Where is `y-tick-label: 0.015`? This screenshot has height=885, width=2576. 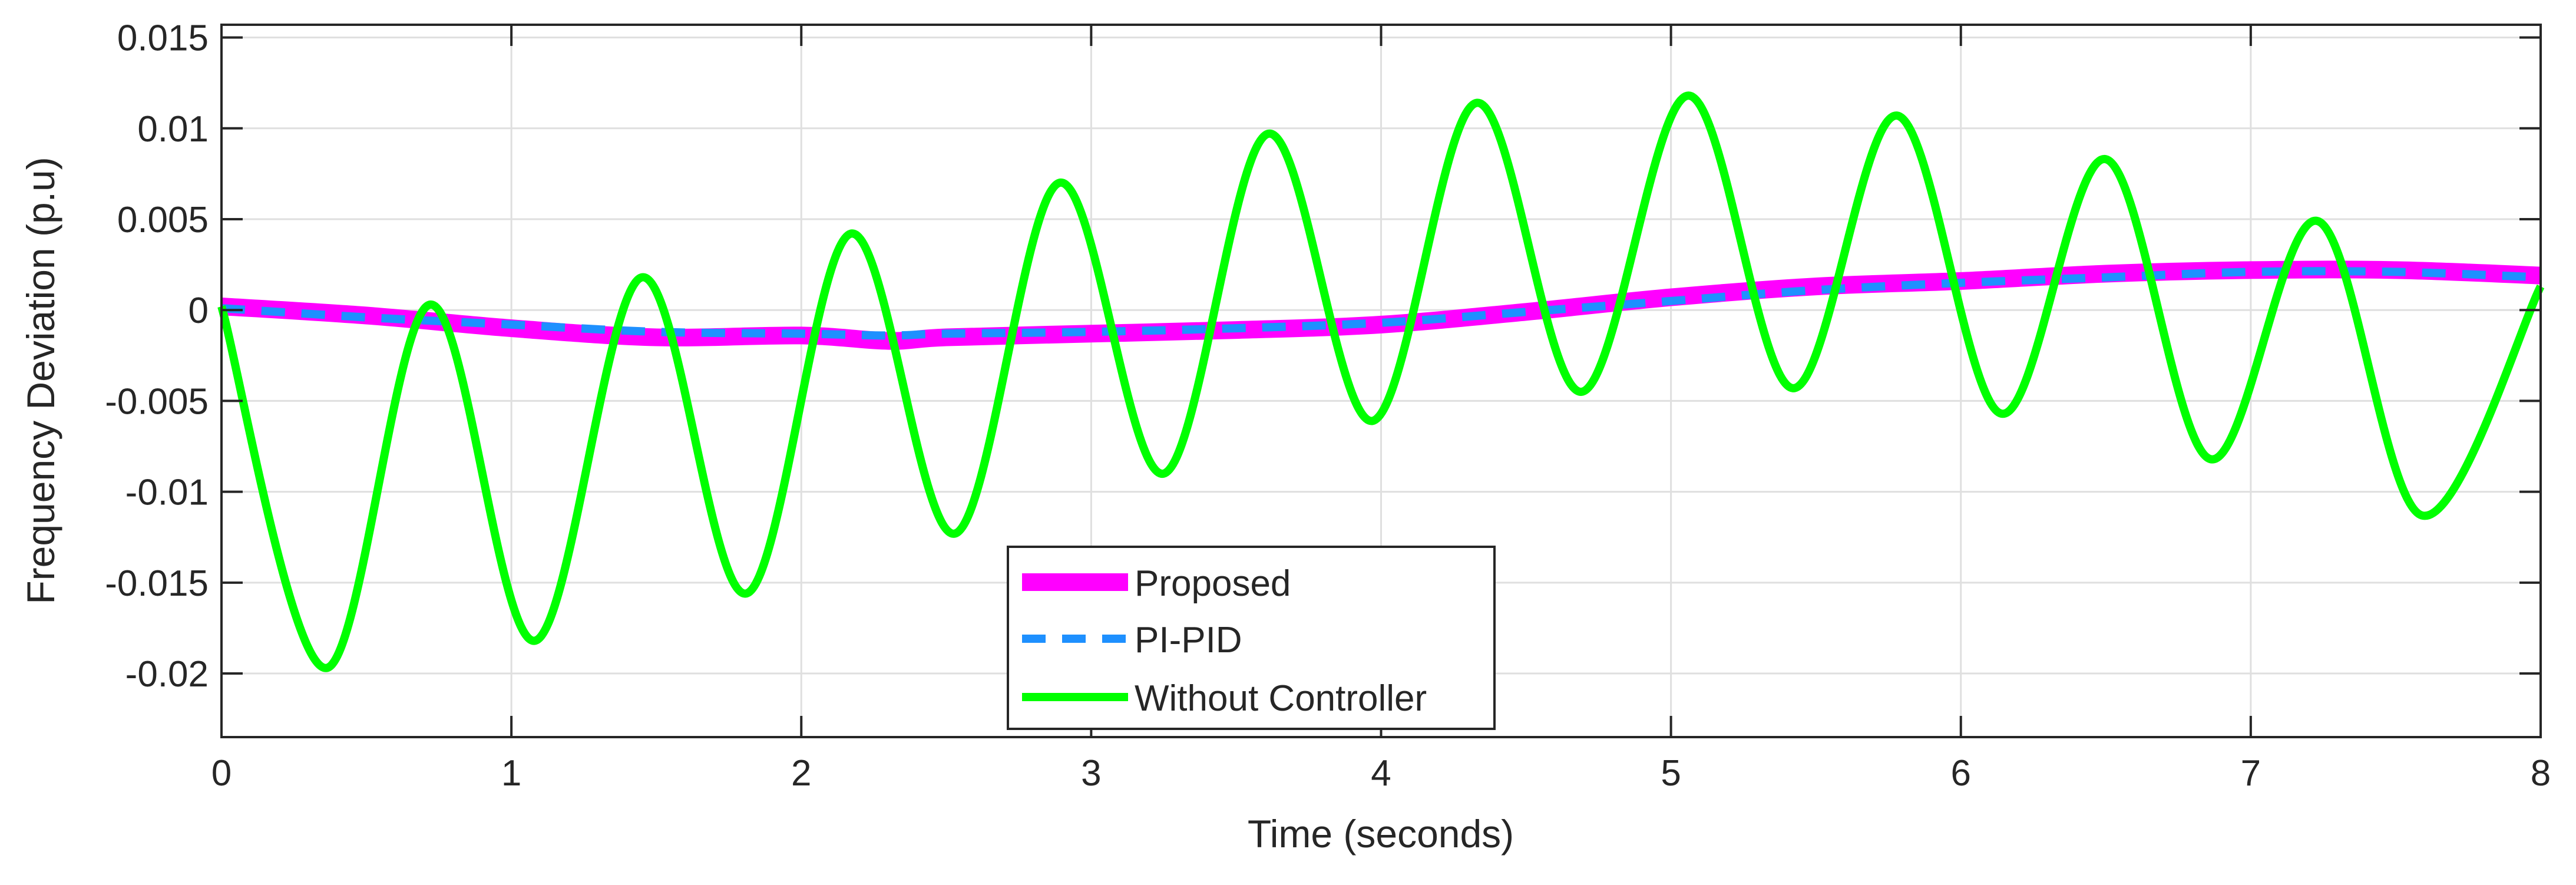
y-tick-label: 0.015 is located at coordinates (163, 38).